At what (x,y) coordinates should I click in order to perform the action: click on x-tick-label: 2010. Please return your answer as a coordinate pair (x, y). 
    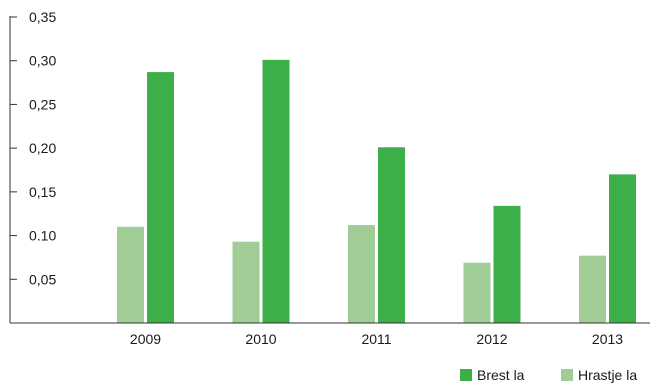
    Looking at the image, I should click on (260, 339).